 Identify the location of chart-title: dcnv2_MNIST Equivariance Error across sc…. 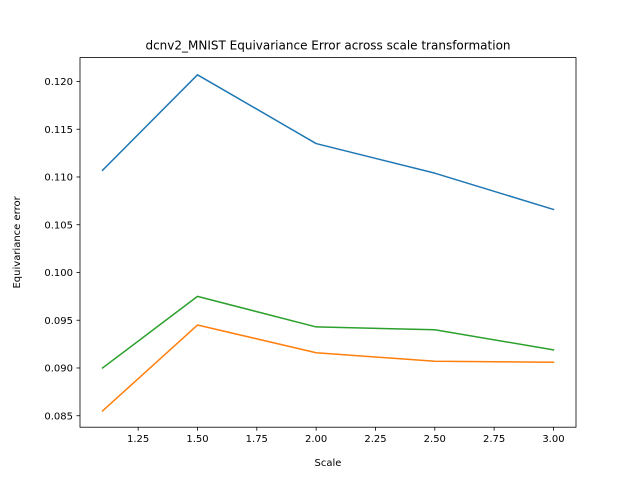
(327, 46).